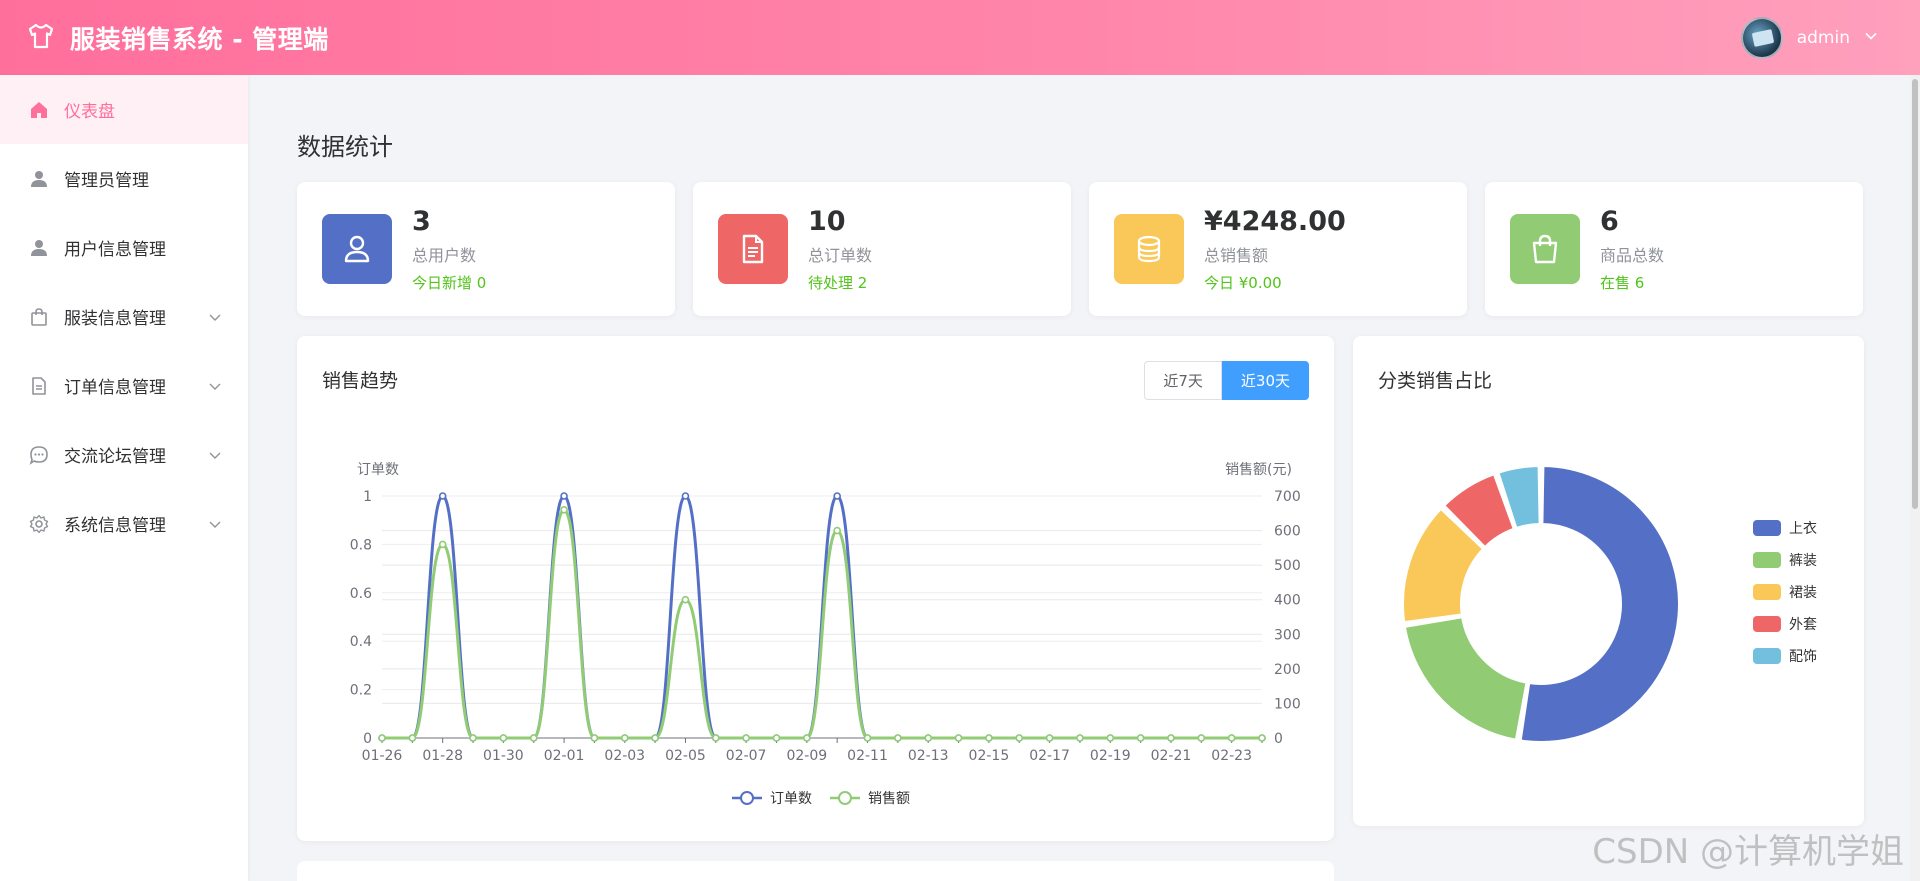  I want to click on y-right-tick-label: 700, so click(1287, 497).